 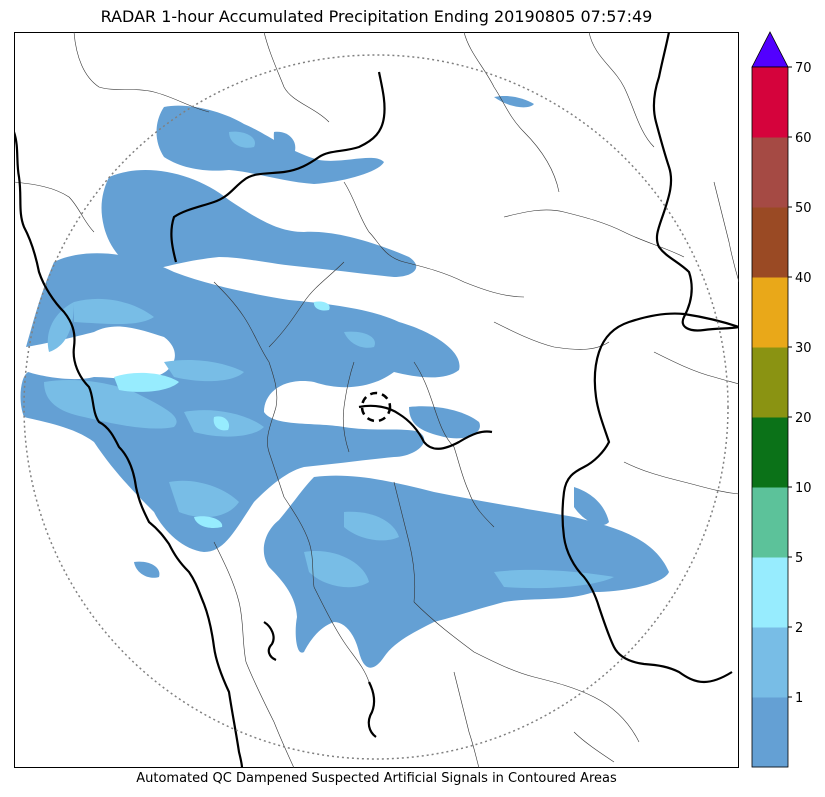 I want to click on colorbar-extend-arrow, so click(x=770, y=49).